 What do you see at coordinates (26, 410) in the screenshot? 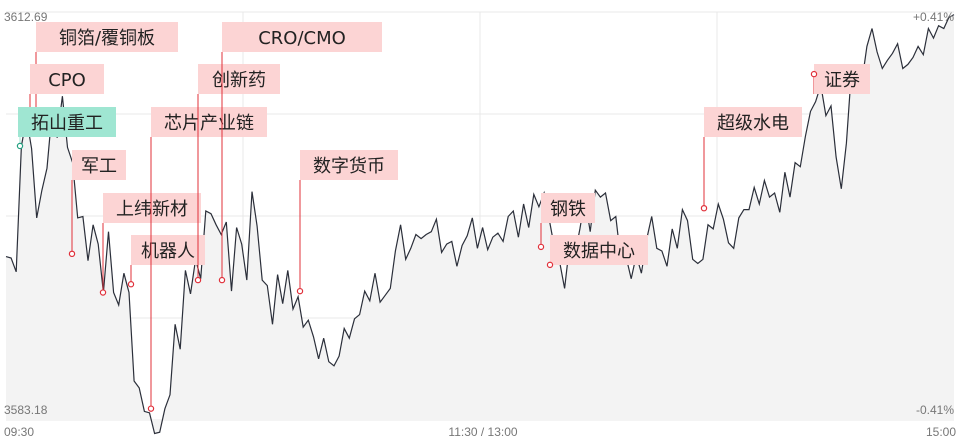
I see `y-bottom-label: 3583.18` at bounding box center [26, 410].